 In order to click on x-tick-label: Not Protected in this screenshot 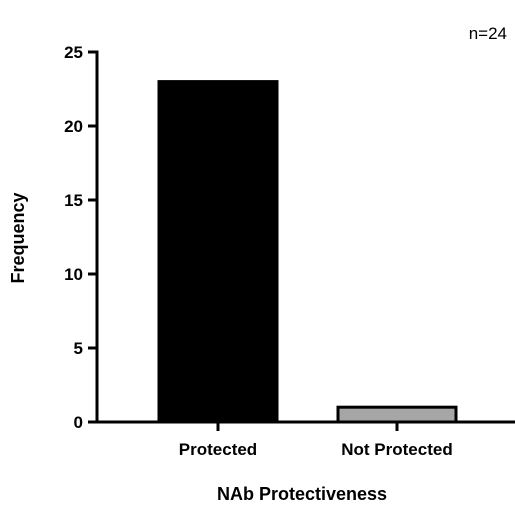, I will do `click(396, 449)`.